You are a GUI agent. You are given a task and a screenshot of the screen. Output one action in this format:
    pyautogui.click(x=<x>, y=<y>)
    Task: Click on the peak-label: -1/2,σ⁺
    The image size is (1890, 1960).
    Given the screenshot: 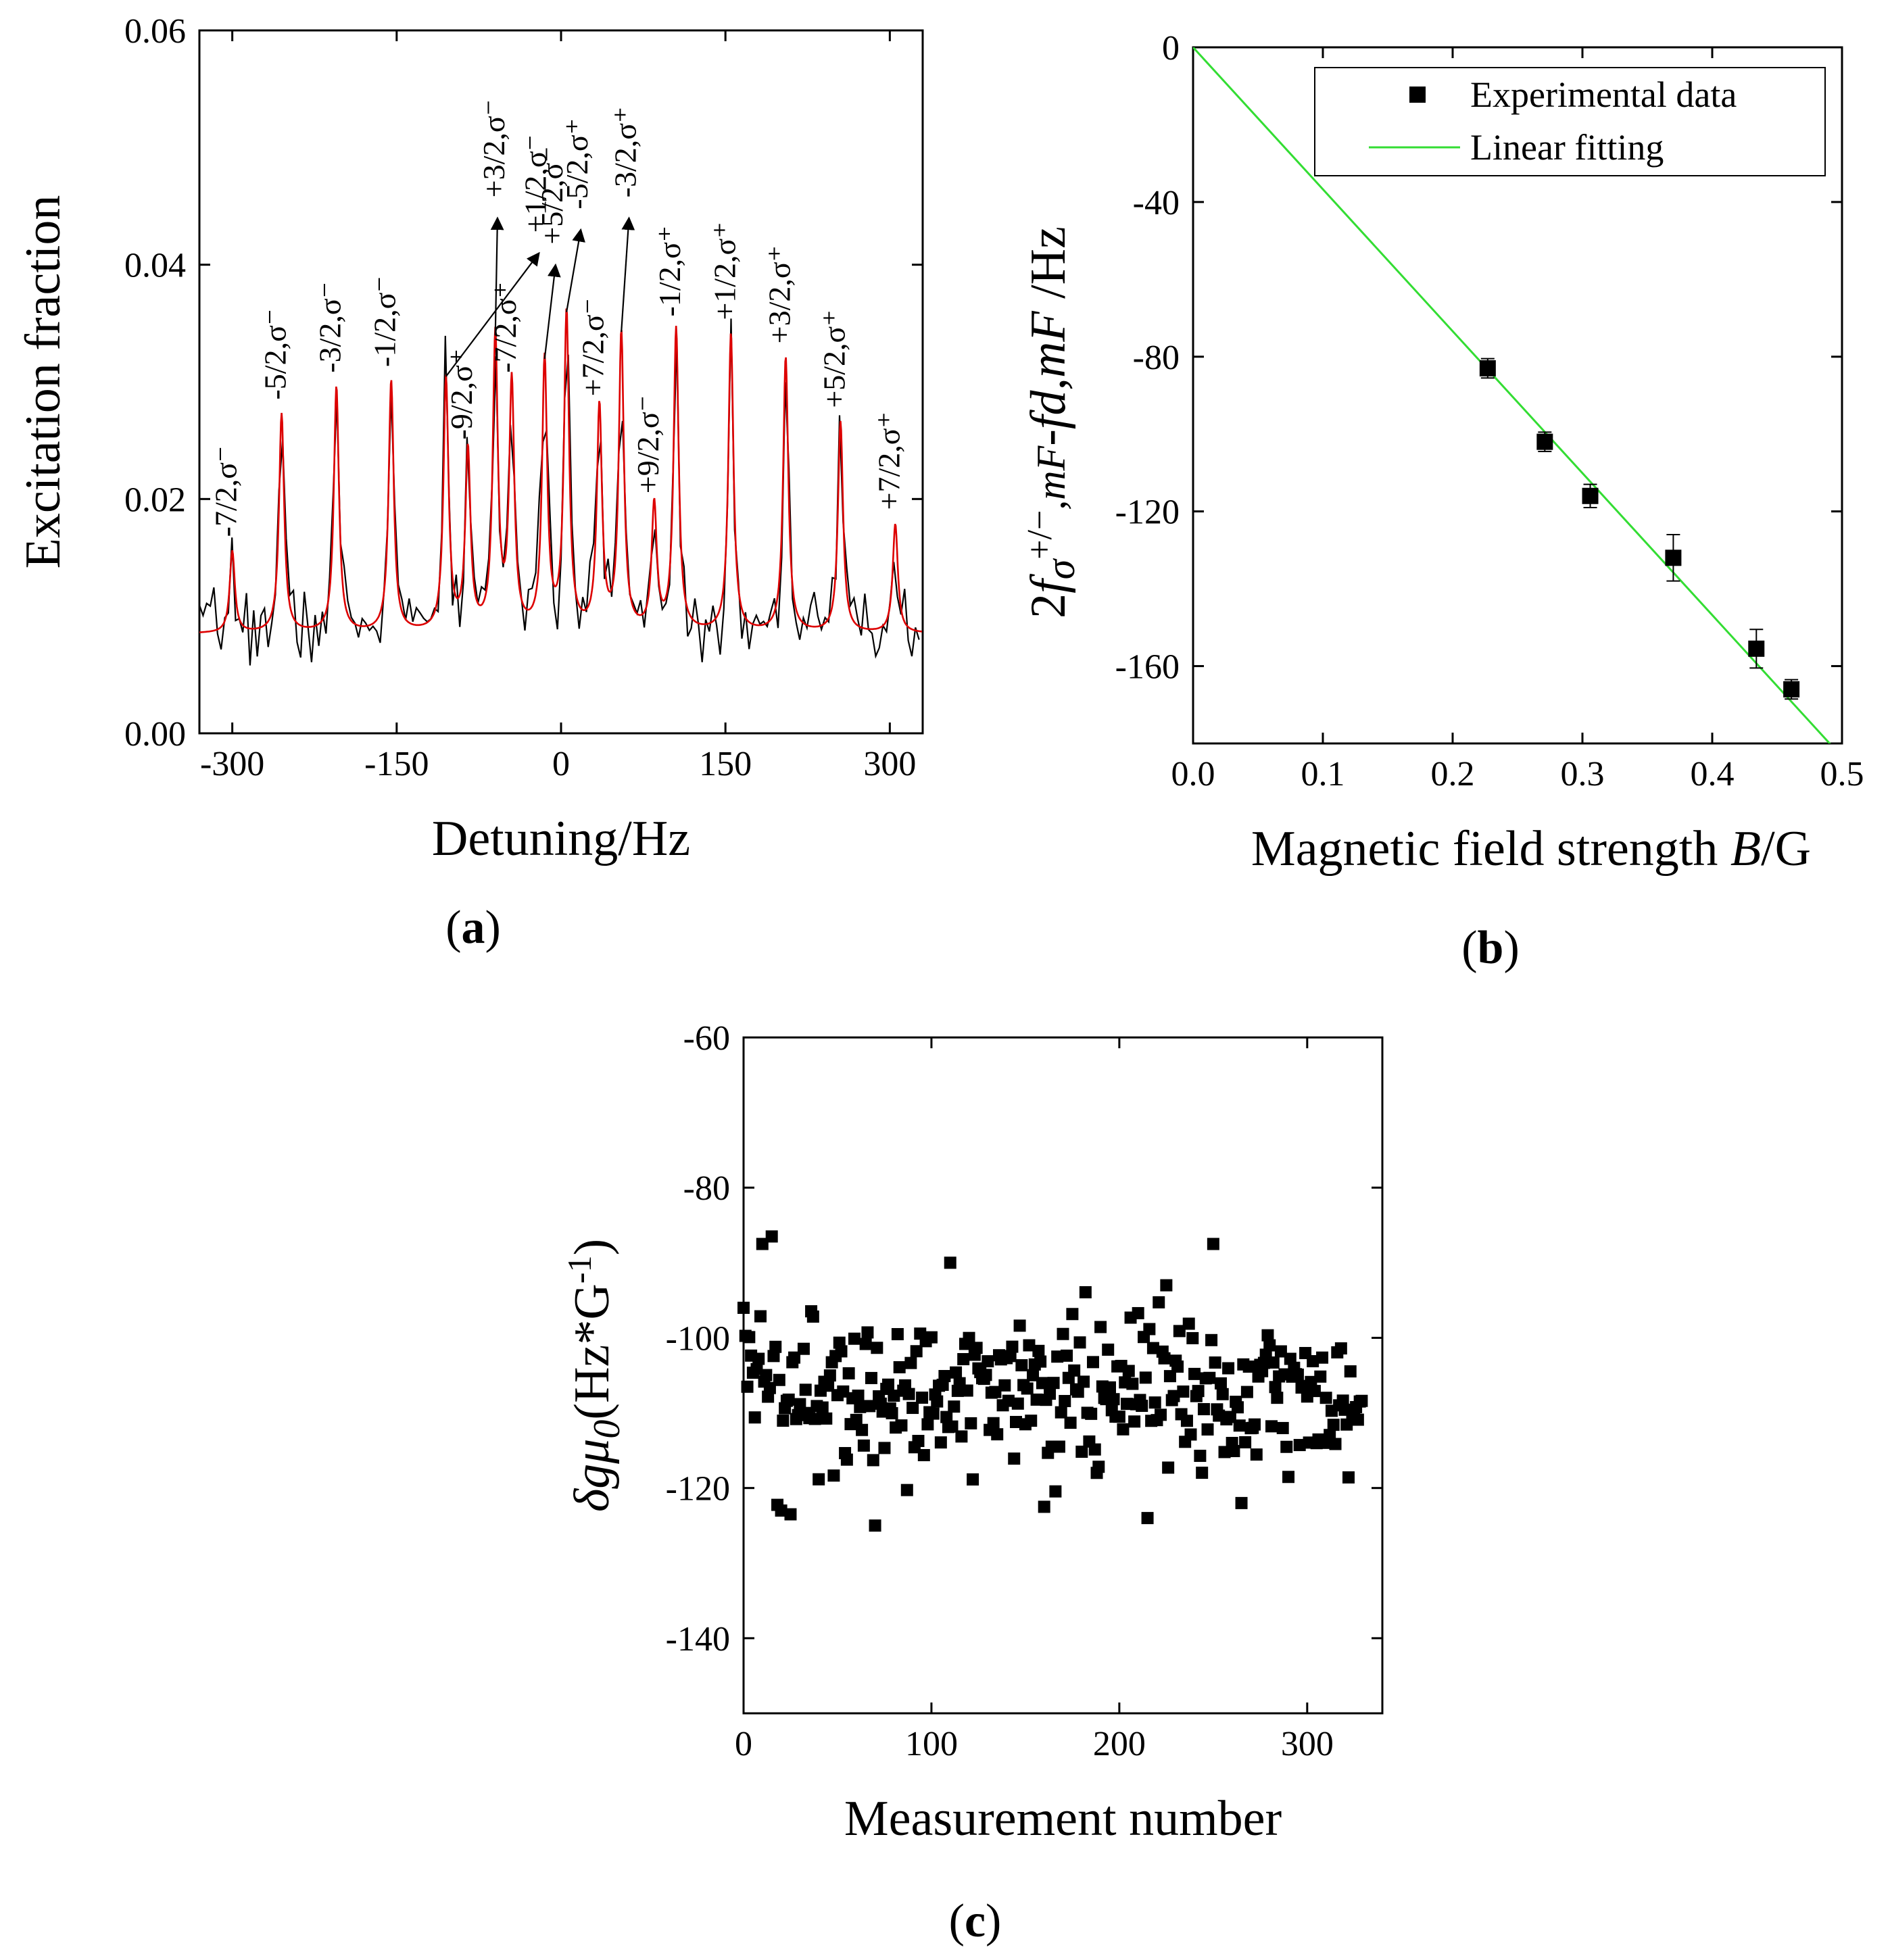 What is the action you would take?
    pyautogui.click(x=669, y=271)
    